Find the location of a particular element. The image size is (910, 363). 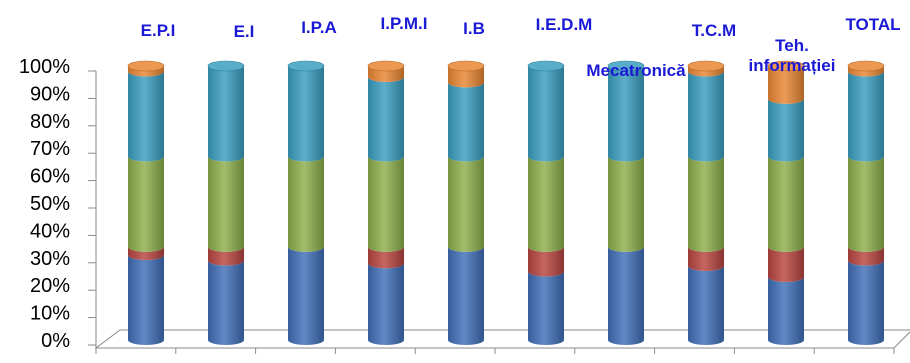

category-label: Teh. is located at coordinates (792, 45).